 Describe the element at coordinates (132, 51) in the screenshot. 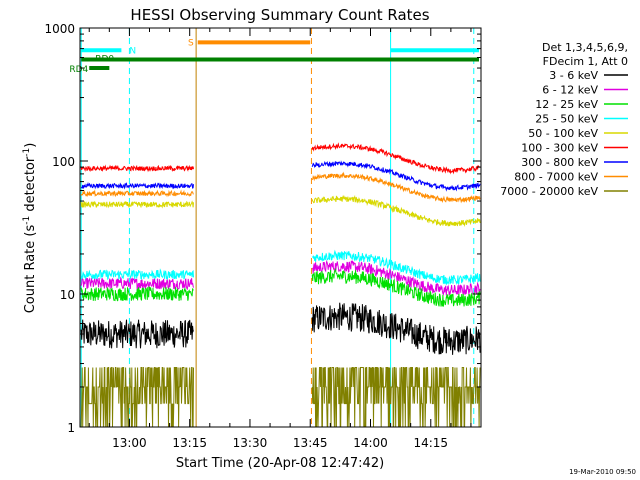

I see `flag-label: N` at that location.